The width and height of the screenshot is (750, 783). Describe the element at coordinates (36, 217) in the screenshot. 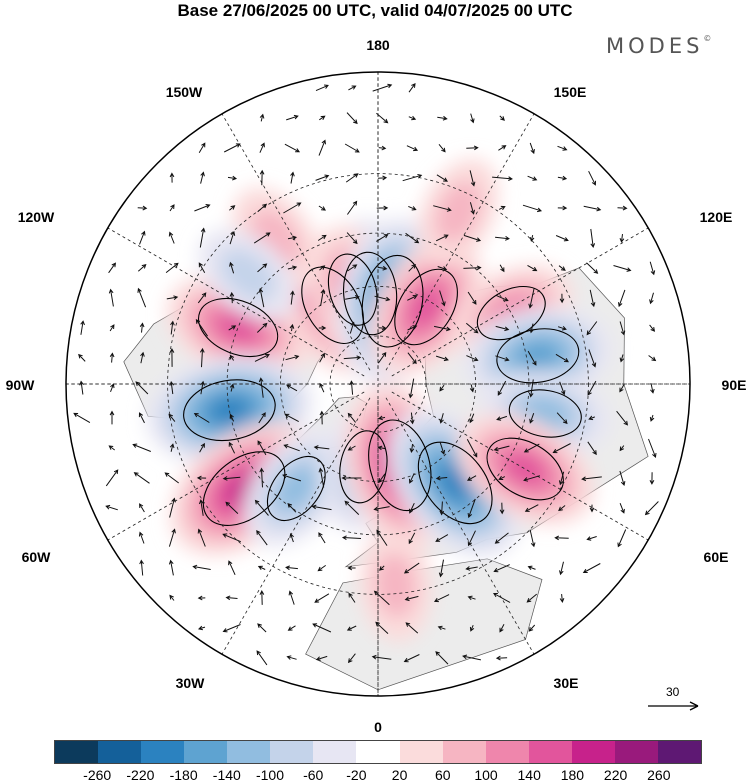

I see `lon-label-120w: 120W` at that location.